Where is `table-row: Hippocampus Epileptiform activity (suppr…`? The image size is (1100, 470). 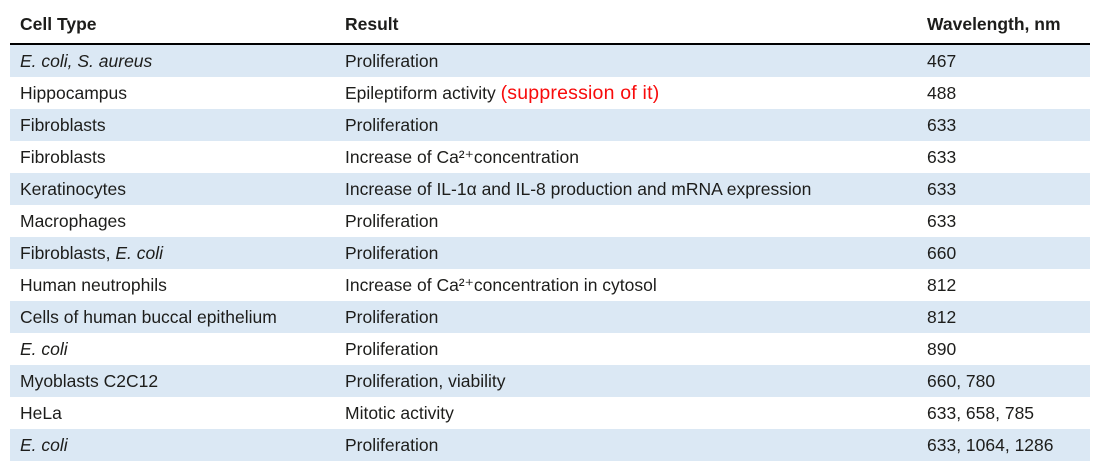
table-row: Hippocampus Epileptiform activity (suppr… is located at coordinates (550, 93).